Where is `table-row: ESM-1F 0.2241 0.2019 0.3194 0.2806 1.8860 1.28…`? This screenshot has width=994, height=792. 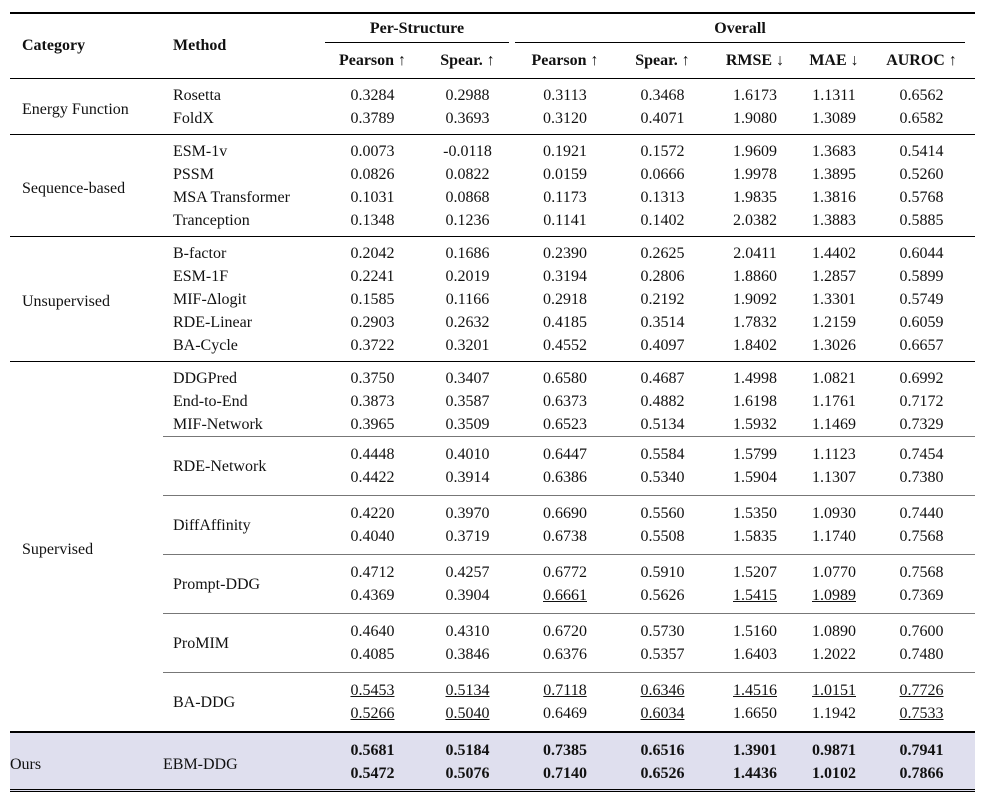
table-row: ESM-1F 0.2241 0.2019 0.3194 0.2806 1.8860 1.28… is located at coordinates (492, 276).